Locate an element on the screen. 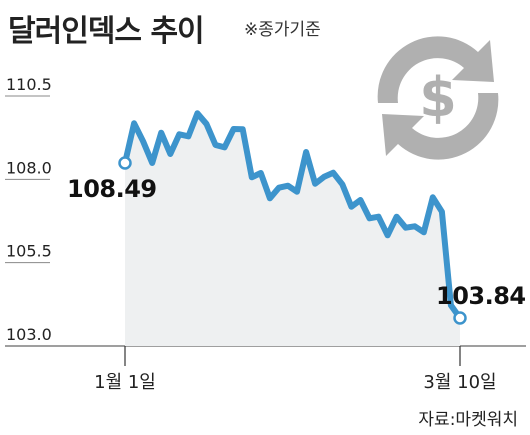  y-tick-label: 108.0 is located at coordinates (29, 167).